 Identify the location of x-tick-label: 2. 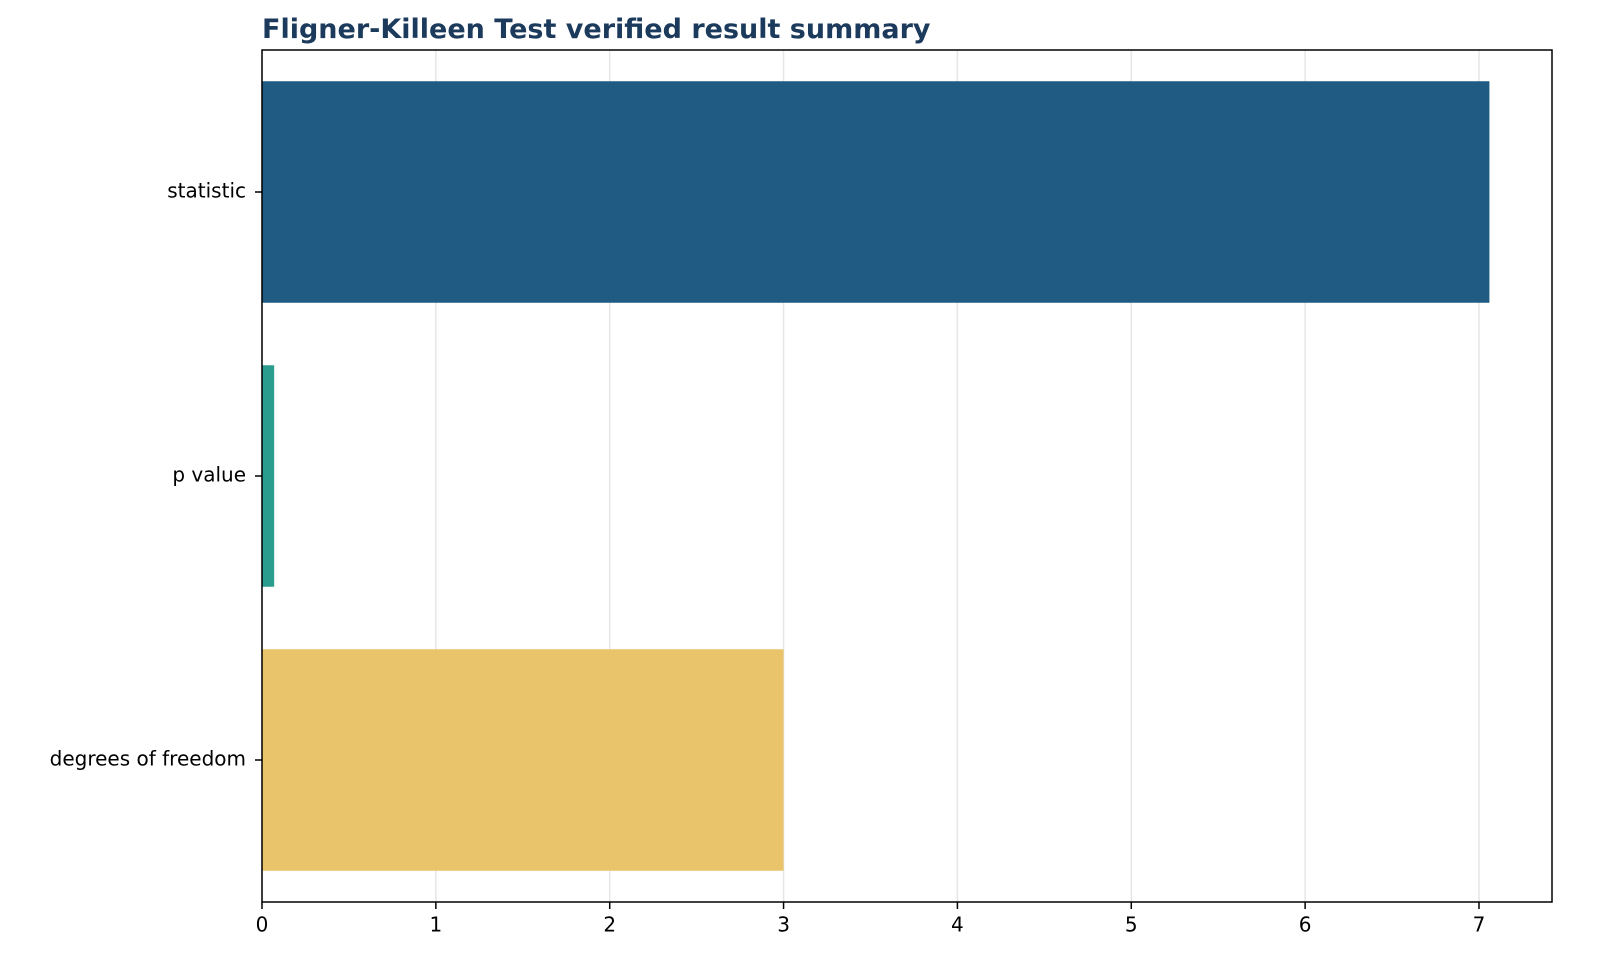
(609, 925).